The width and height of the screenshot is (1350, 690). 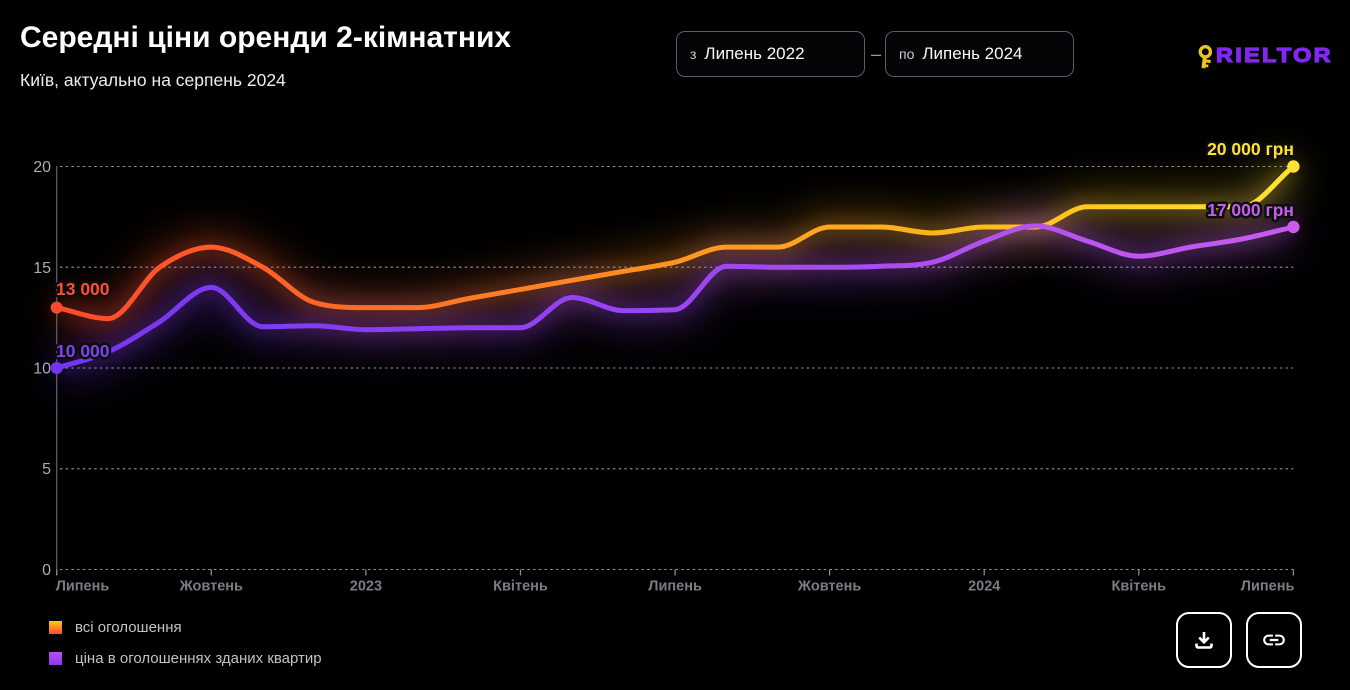 What do you see at coordinates (83, 351) in the screenshot?
I see `svg-text: 10 000` at bounding box center [83, 351].